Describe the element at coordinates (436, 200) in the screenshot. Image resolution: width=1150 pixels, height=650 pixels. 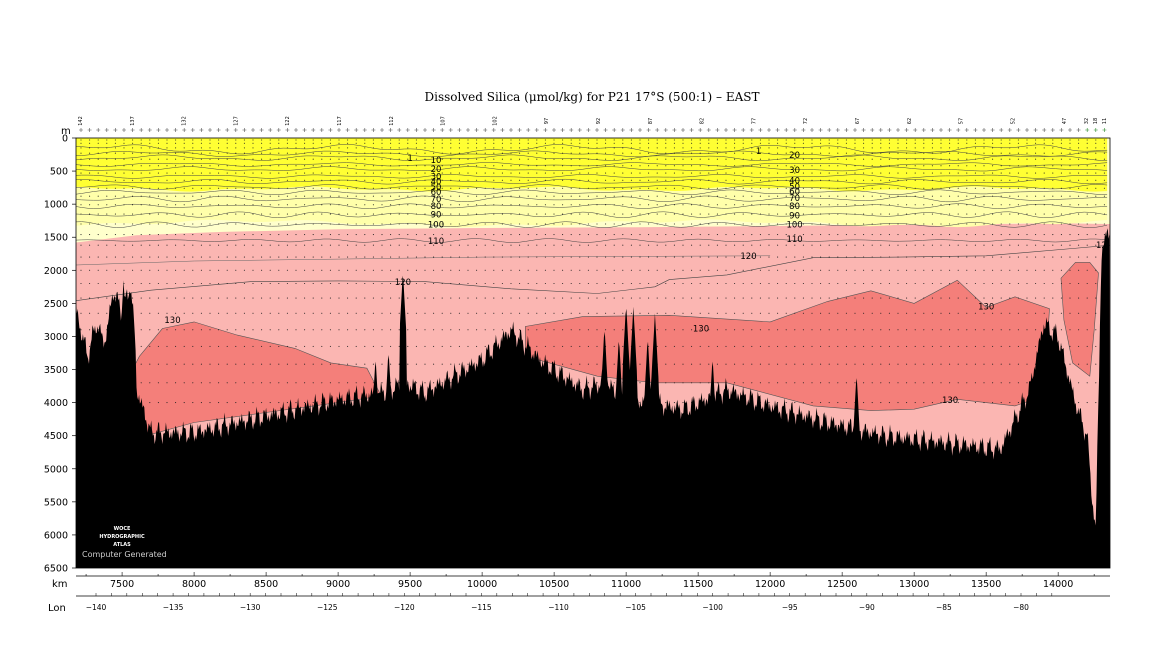
I see `contour-label: 70` at that location.